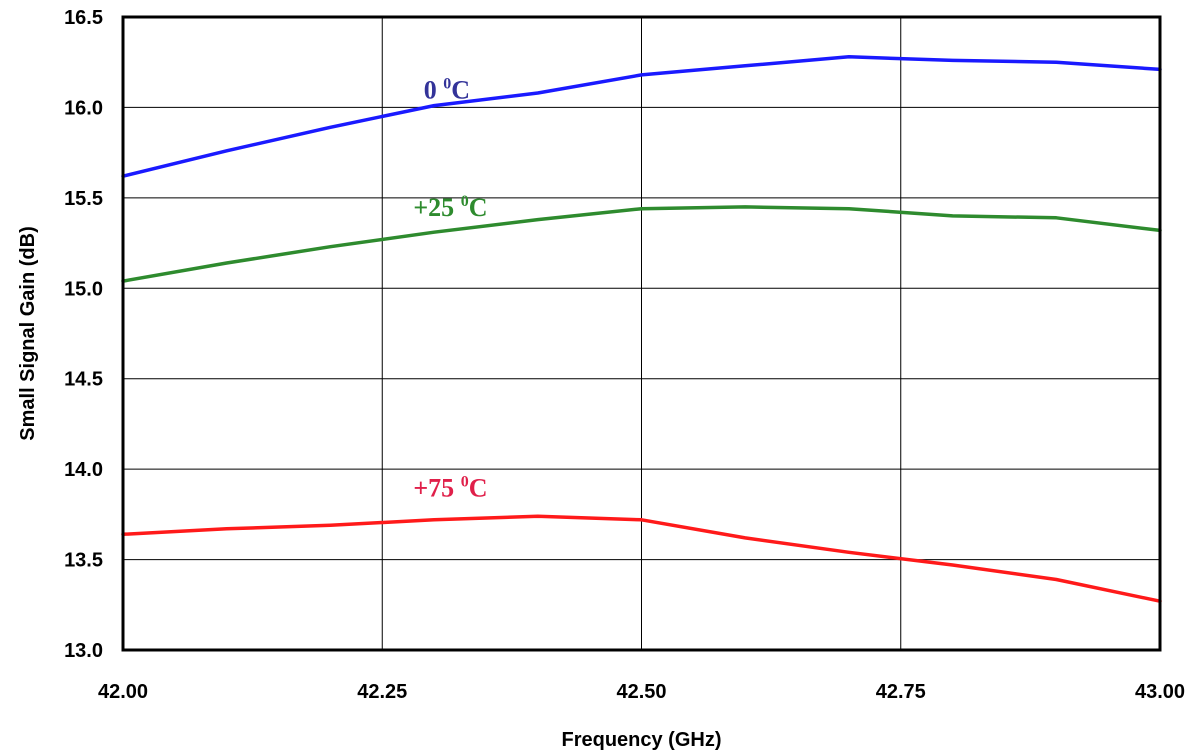  Describe the element at coordinates (83, 18) in the screenshot. I see `y-tick-label: 16.5` at that location.